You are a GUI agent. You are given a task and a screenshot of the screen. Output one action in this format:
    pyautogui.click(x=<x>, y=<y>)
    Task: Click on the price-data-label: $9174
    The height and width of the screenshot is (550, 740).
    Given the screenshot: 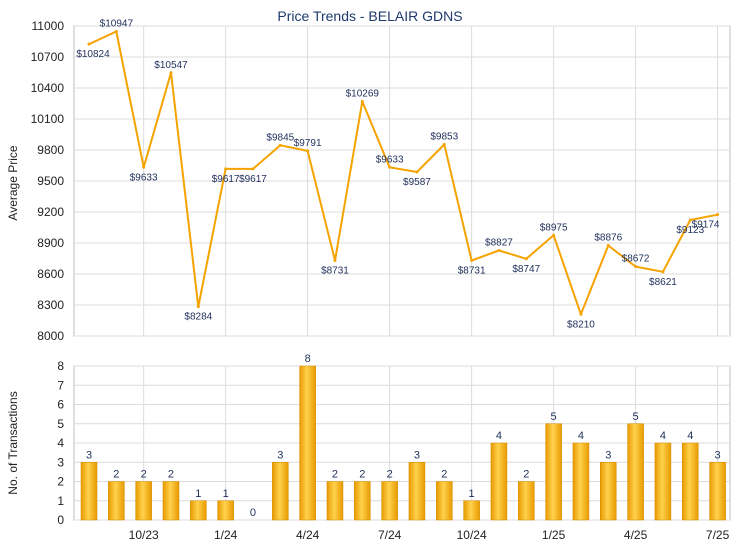 What is the action you would take?
    pyautogui.click(x=706, y=225)
    